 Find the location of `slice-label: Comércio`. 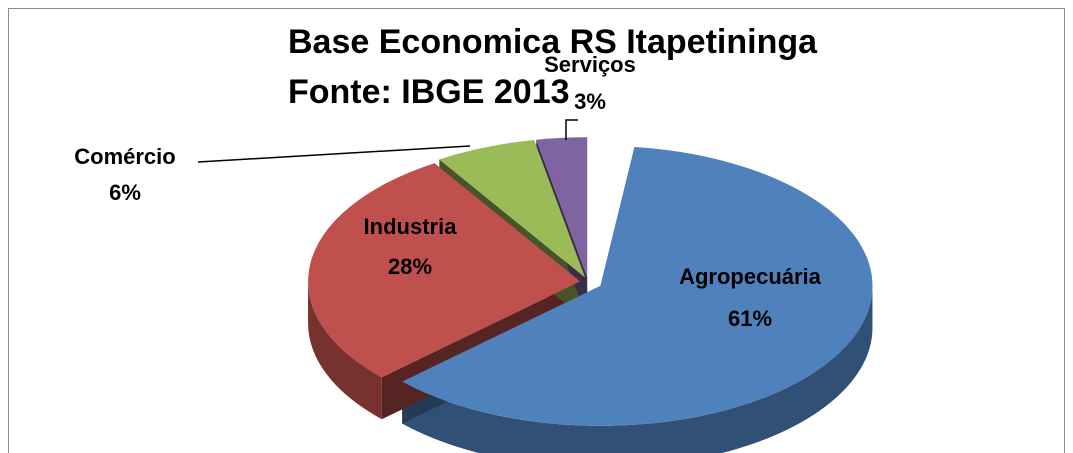

slice-label: Comércio is located at coordinates (124, 156).